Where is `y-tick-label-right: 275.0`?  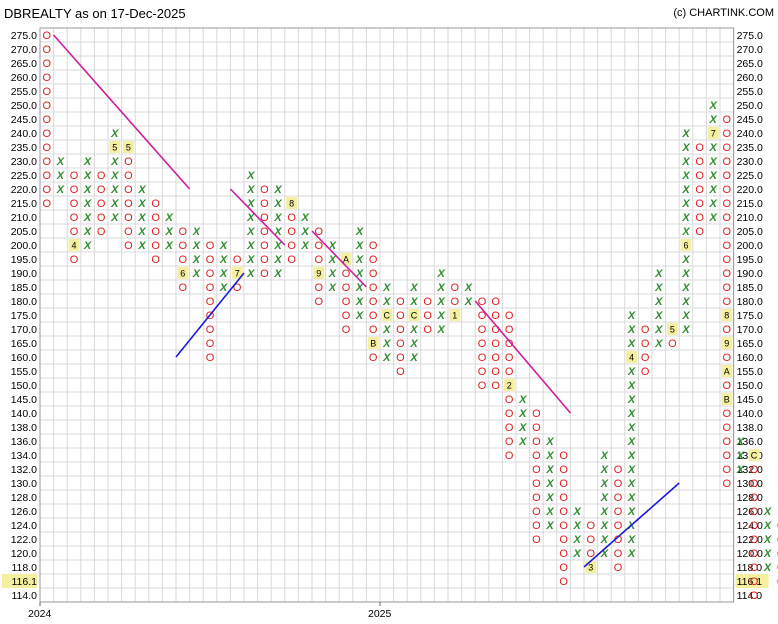 y-tick-label-right: 275.0 is located at coordinates (750, 36).